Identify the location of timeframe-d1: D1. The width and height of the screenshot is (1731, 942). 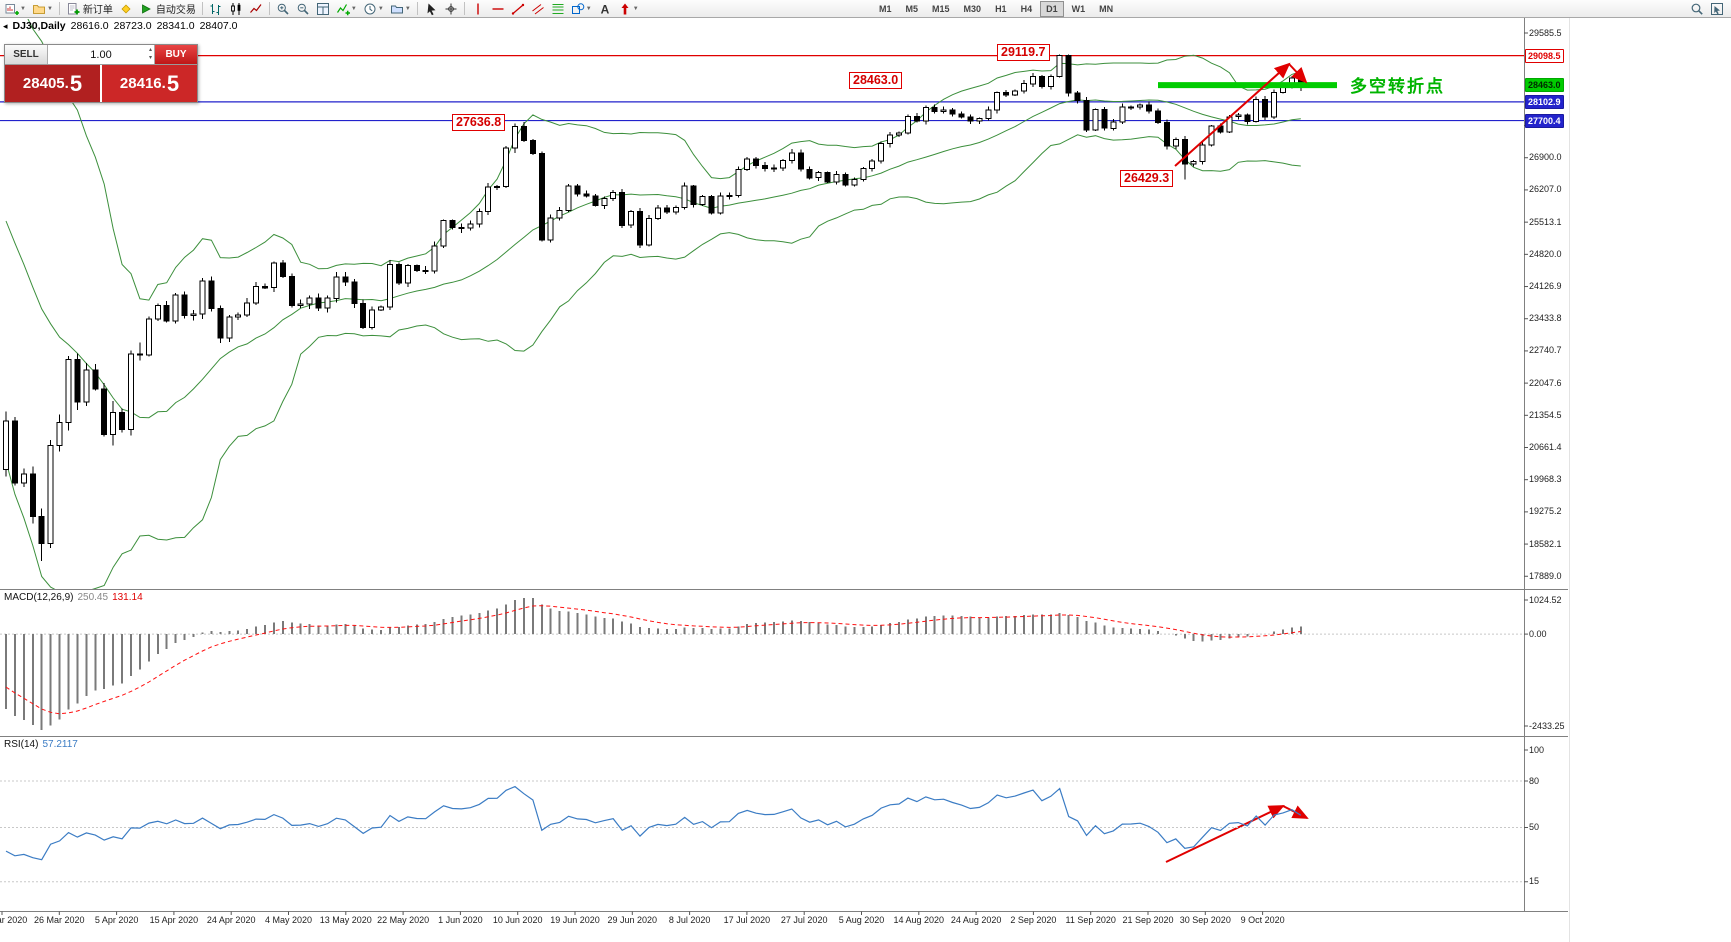
(1052, 9).